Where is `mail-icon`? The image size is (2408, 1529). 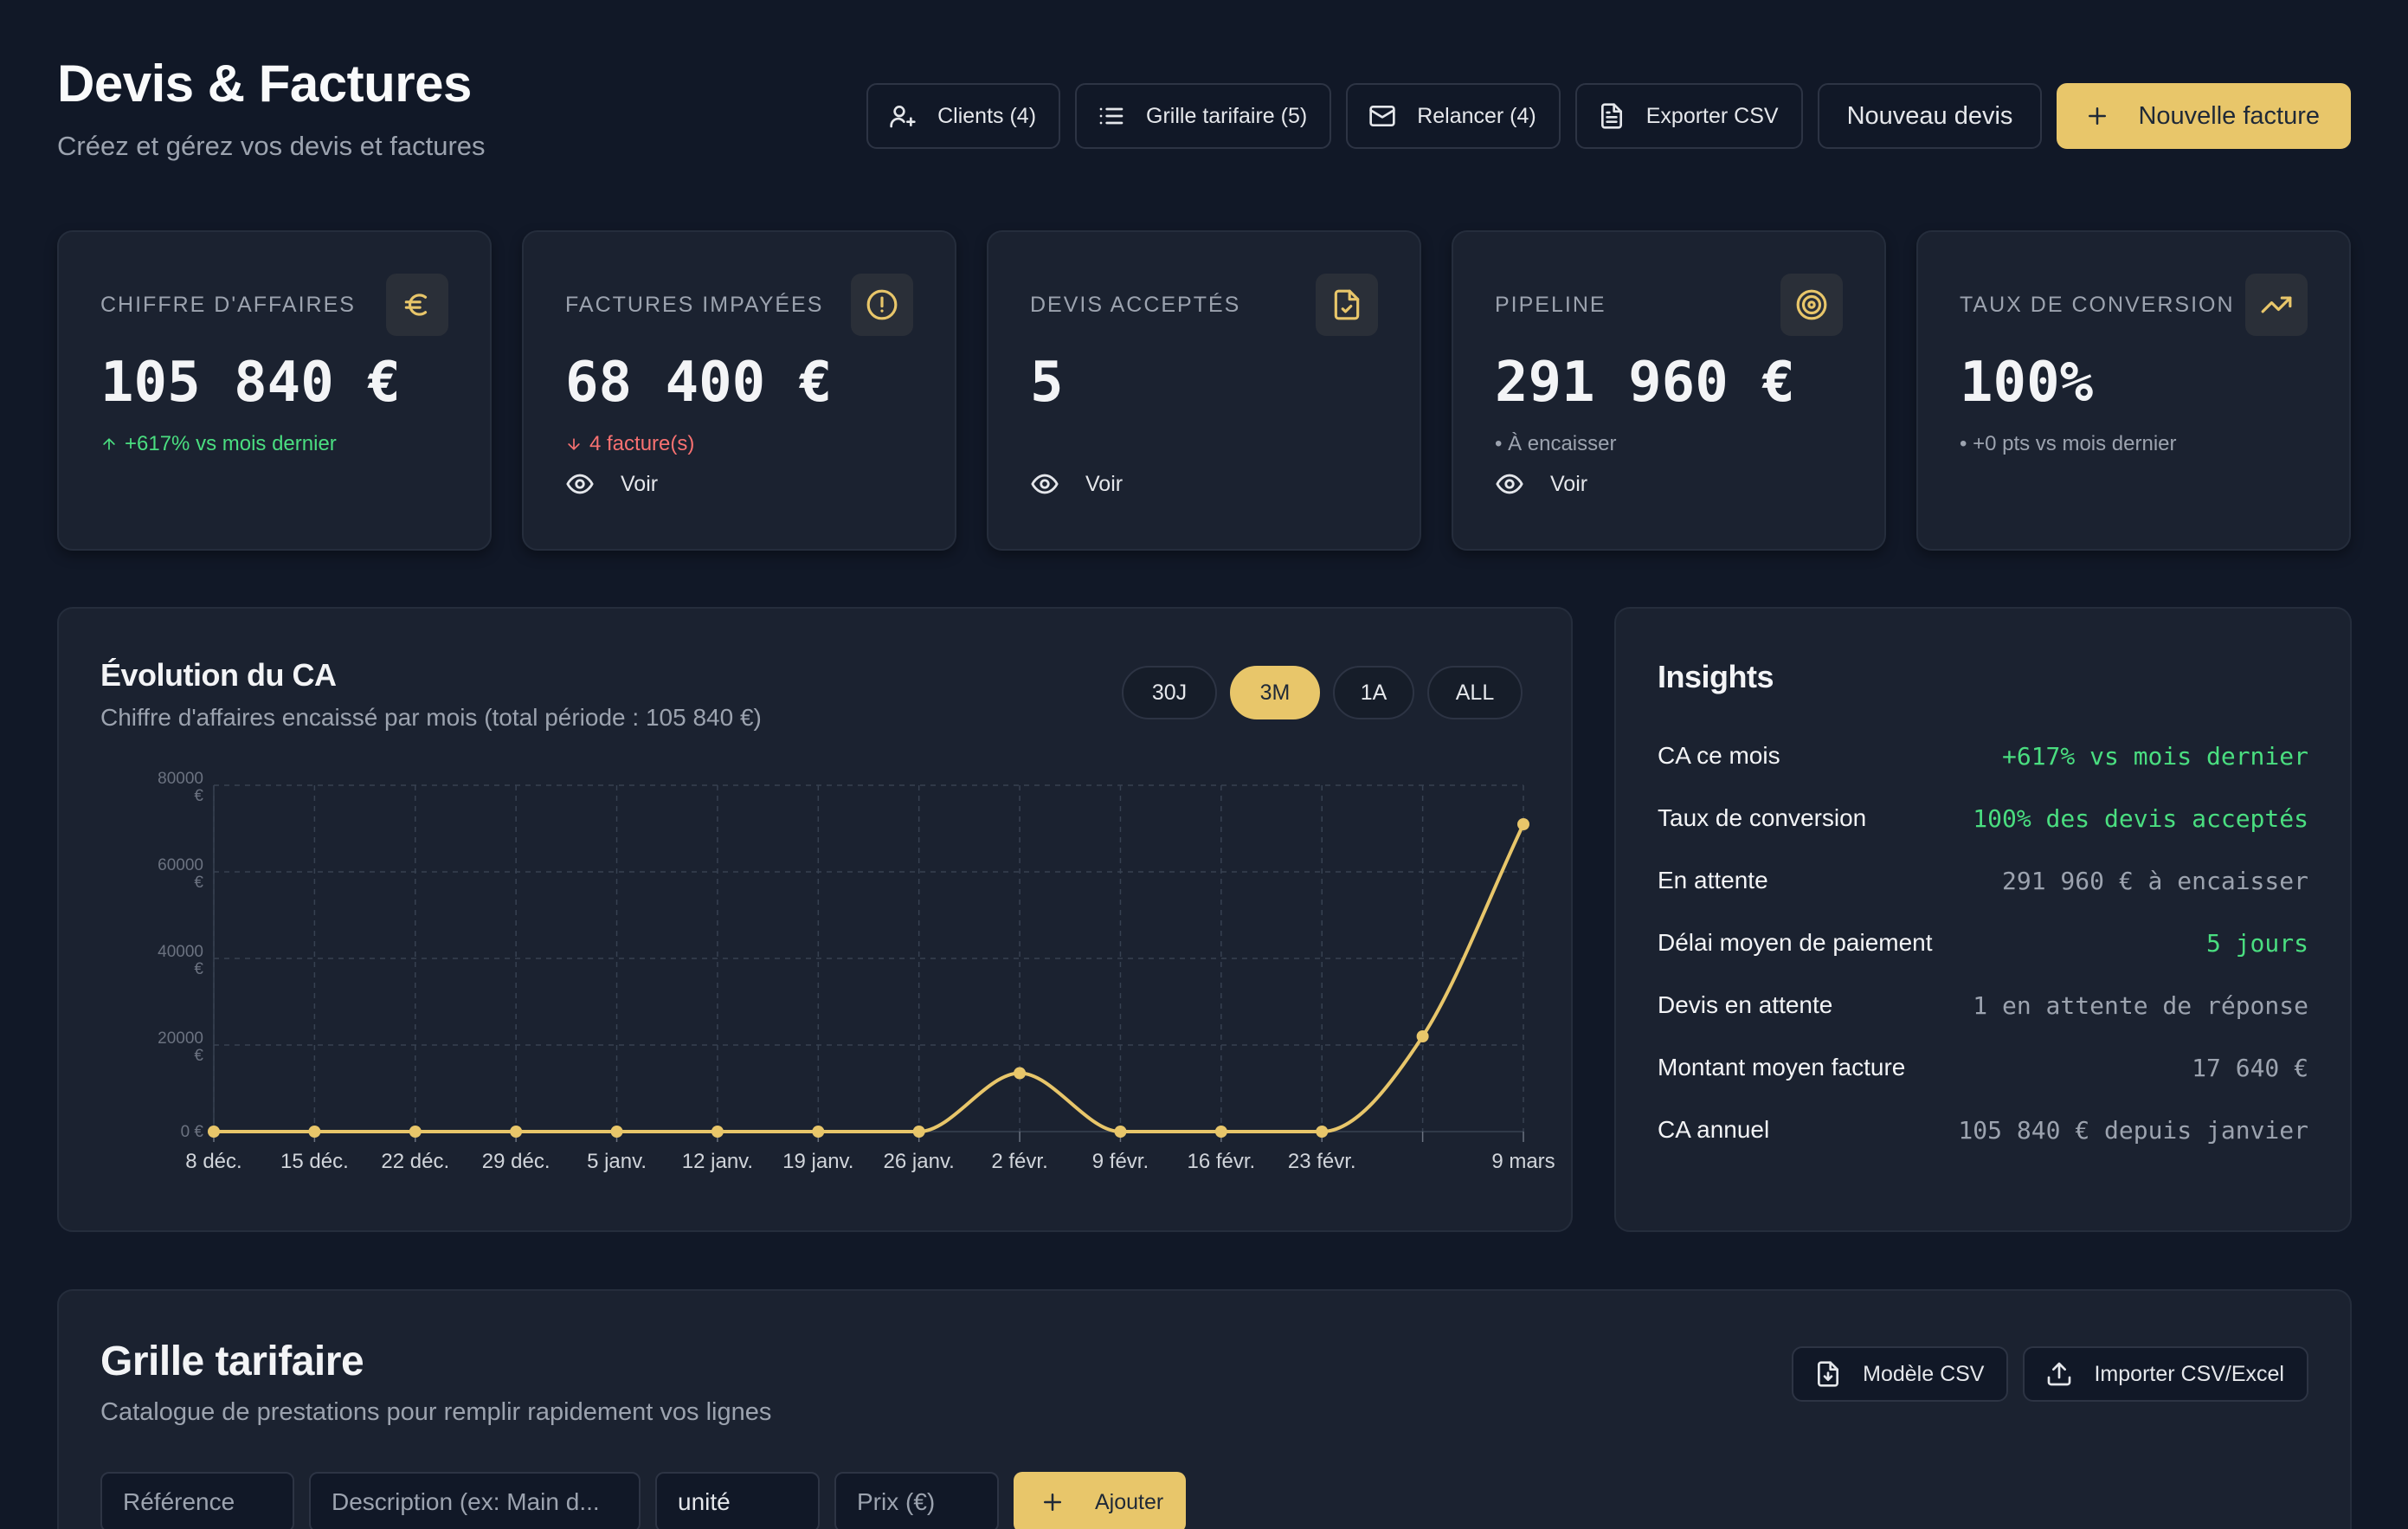 mail-icon is located at coordinates (1382, 116).